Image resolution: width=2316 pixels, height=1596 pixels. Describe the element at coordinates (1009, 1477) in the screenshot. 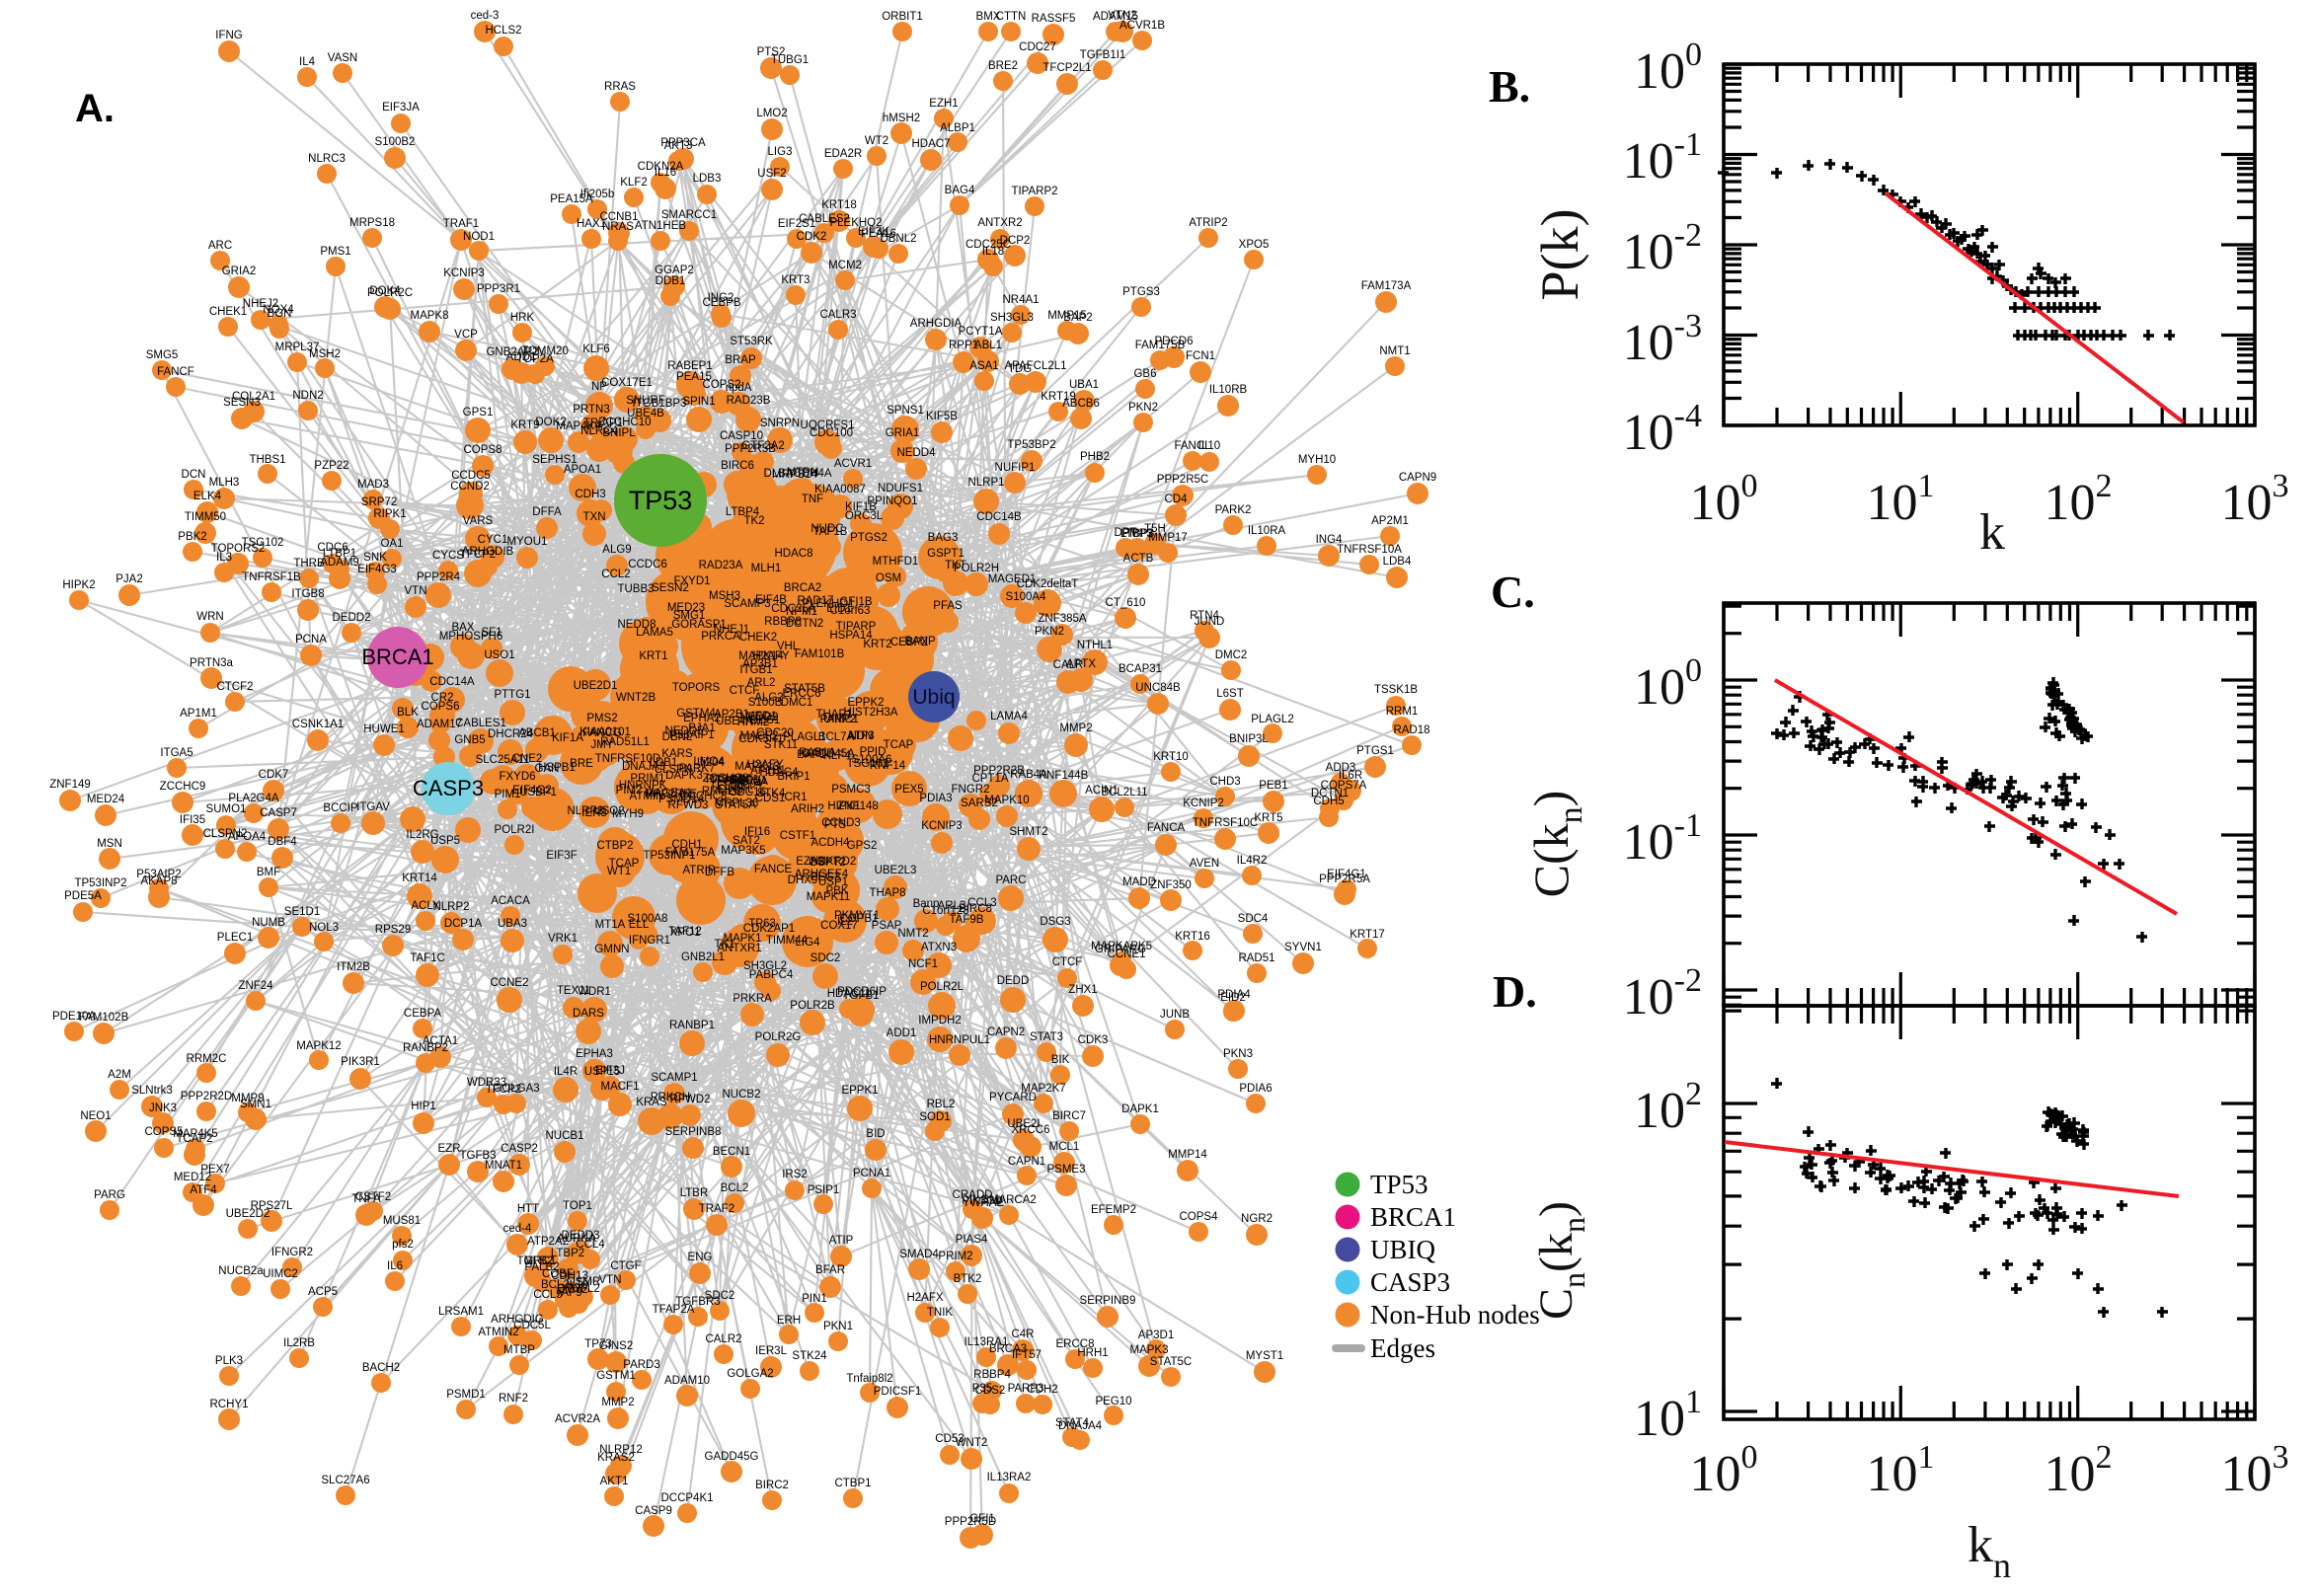

I see `svg-text: IL13RA2` at that location.